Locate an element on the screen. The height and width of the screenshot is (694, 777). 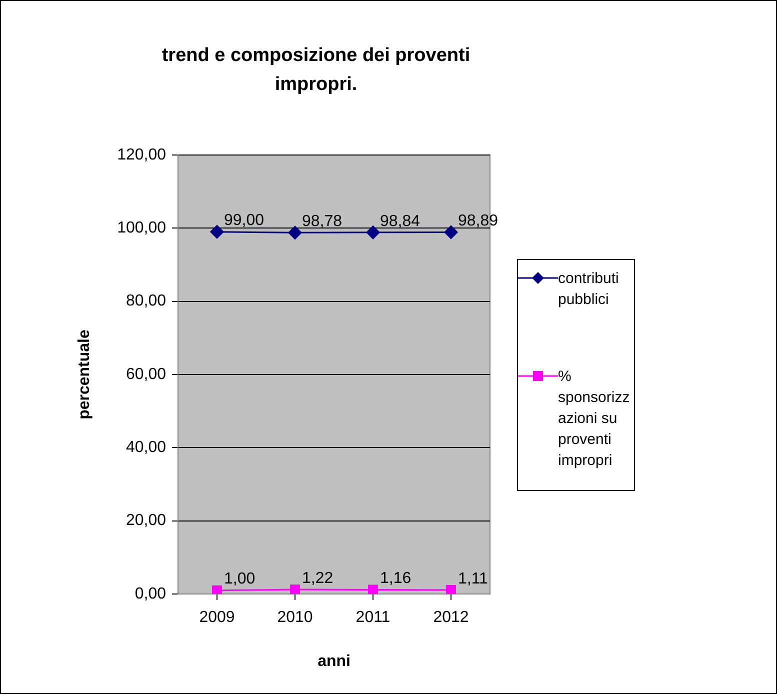
y-axis-title: percentuale is located at coordinates (85, 374).